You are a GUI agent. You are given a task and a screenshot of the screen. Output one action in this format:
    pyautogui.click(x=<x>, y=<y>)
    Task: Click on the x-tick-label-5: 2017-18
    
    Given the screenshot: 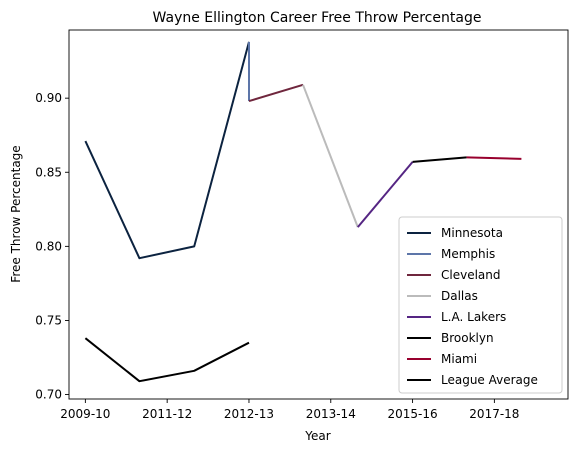 What is the action you would take?
    pyautogui.click(x=494, y=414)
    